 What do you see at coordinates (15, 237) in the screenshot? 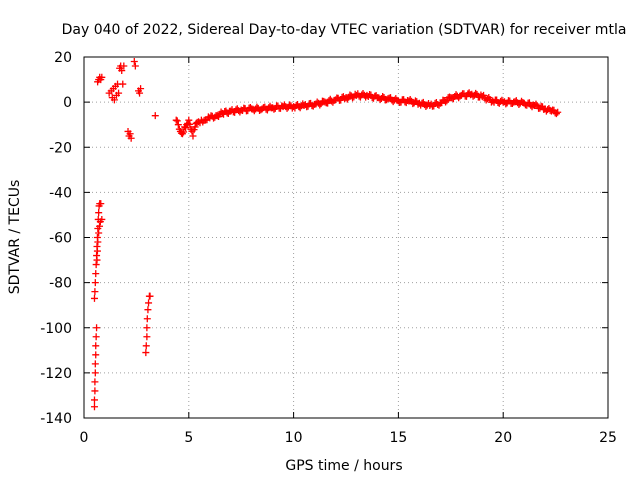
I see `y-axis-title: SDTVAR / TECUs` at bounding box center [15, 237].